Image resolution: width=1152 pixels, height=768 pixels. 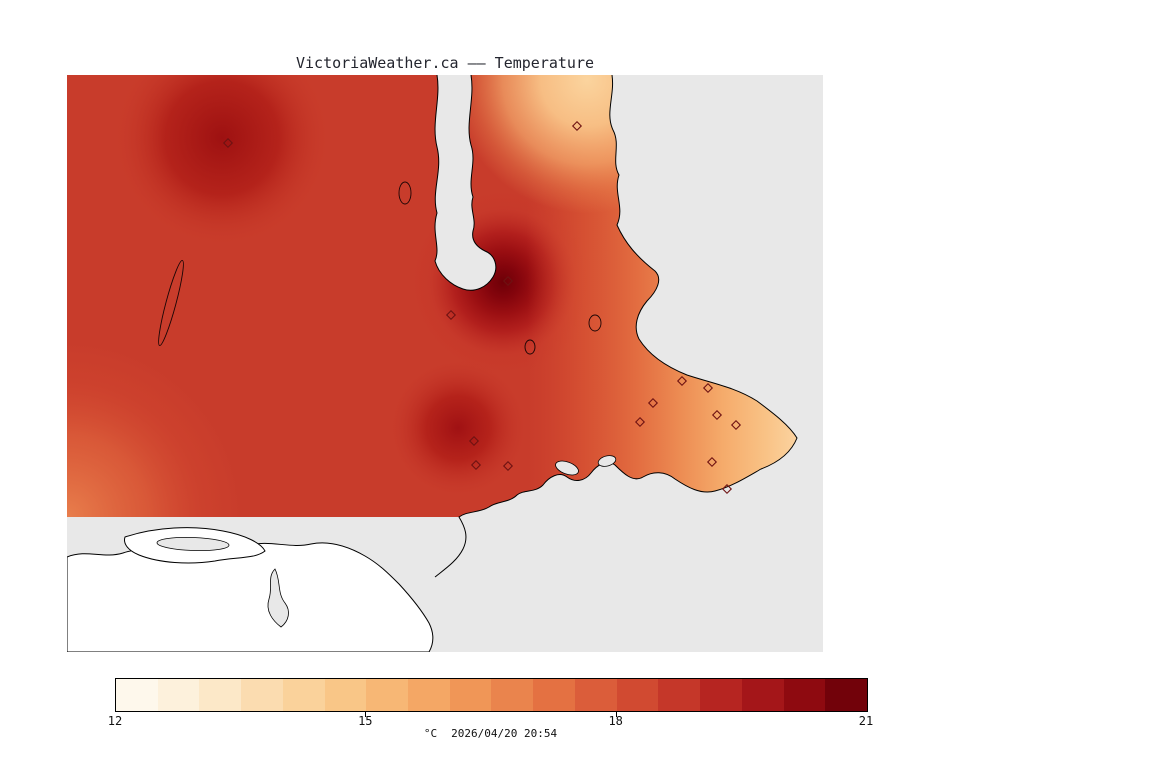 What do you see at coordinates (365, 721) in the screenshot?
I see `colorbar-tick-label: 15` at bounding box center [365, 721].